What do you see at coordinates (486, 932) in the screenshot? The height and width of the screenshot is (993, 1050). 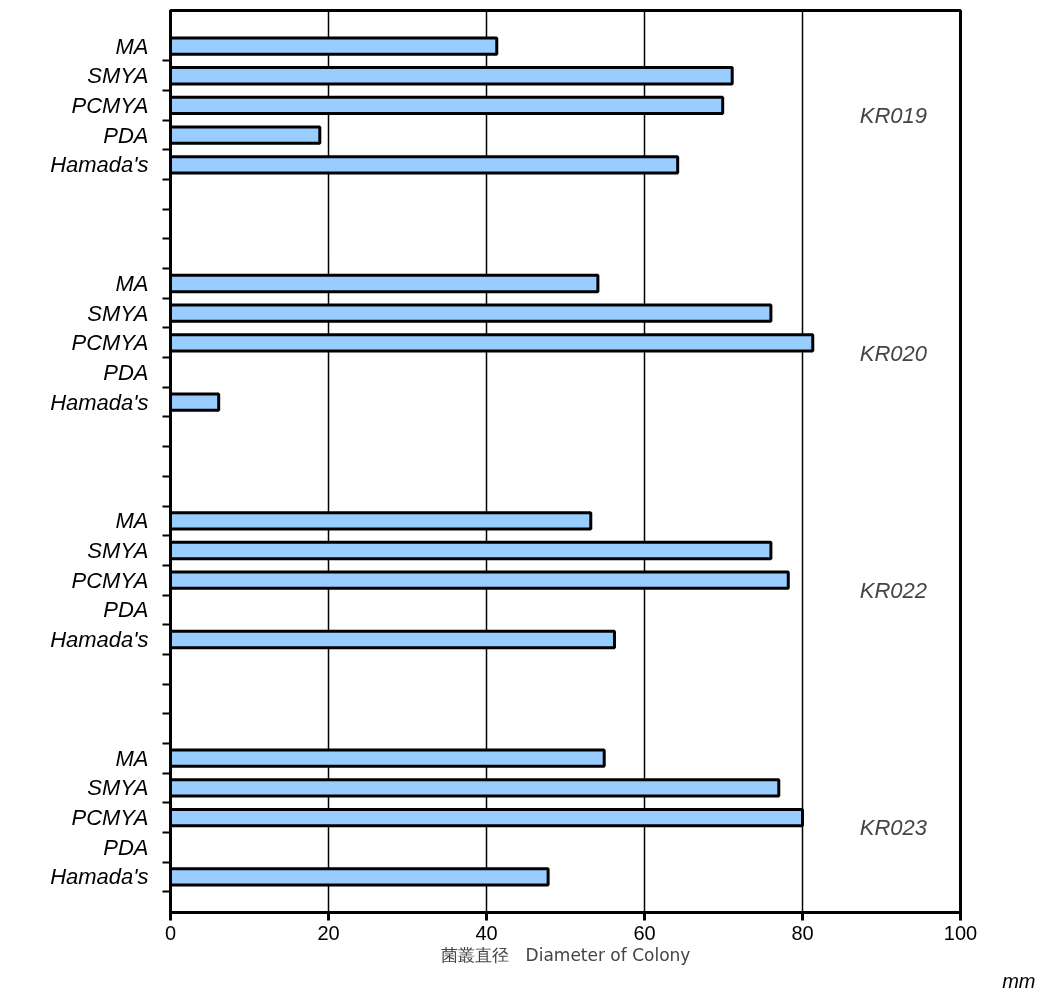 I see `x-tick-label: 40` at bounding box center [486, 932].